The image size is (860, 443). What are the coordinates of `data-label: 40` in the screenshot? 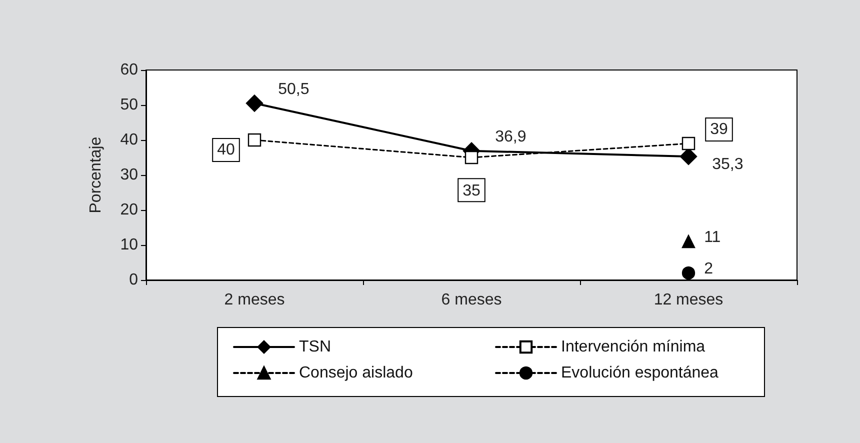 It's located at (226, 150).